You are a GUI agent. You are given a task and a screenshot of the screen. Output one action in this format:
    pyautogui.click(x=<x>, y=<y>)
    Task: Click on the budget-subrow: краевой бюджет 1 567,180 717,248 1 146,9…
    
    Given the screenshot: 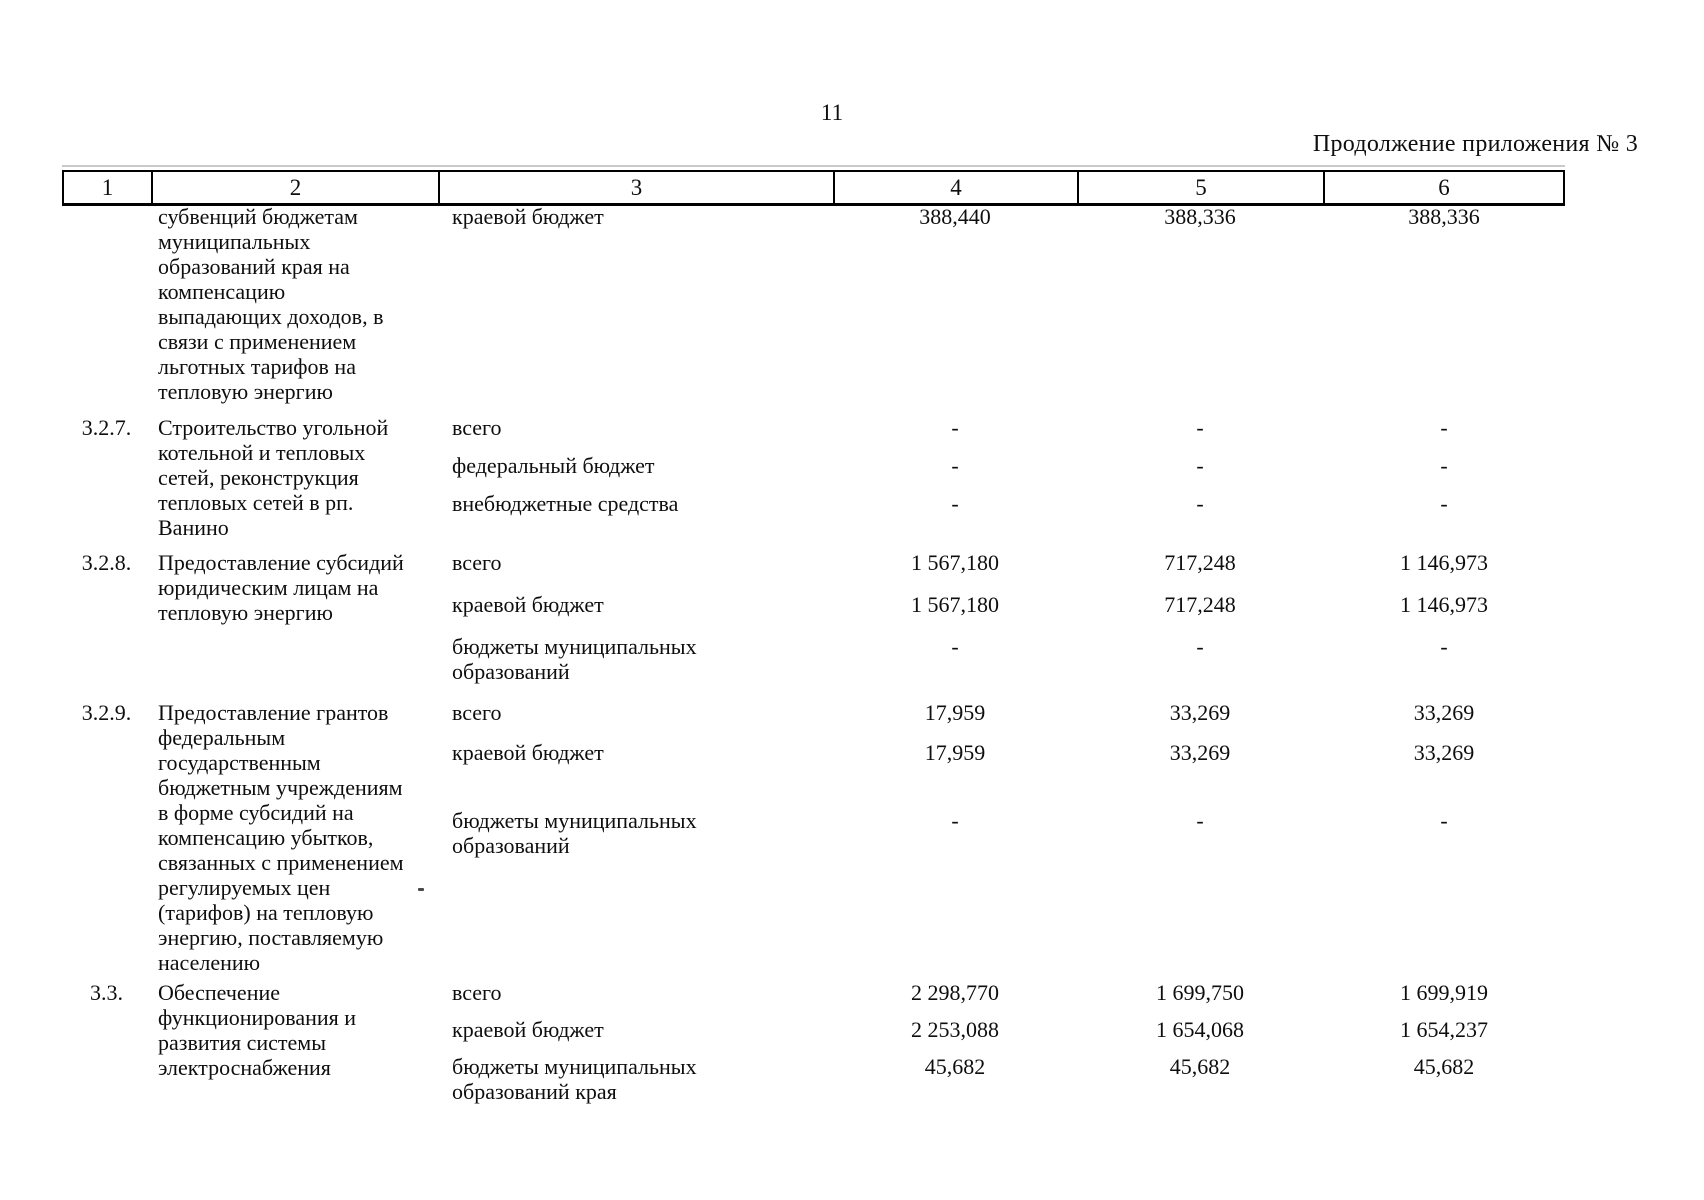 What is the action you would take?
    pyautogui.click(x=1001, y=604)
    